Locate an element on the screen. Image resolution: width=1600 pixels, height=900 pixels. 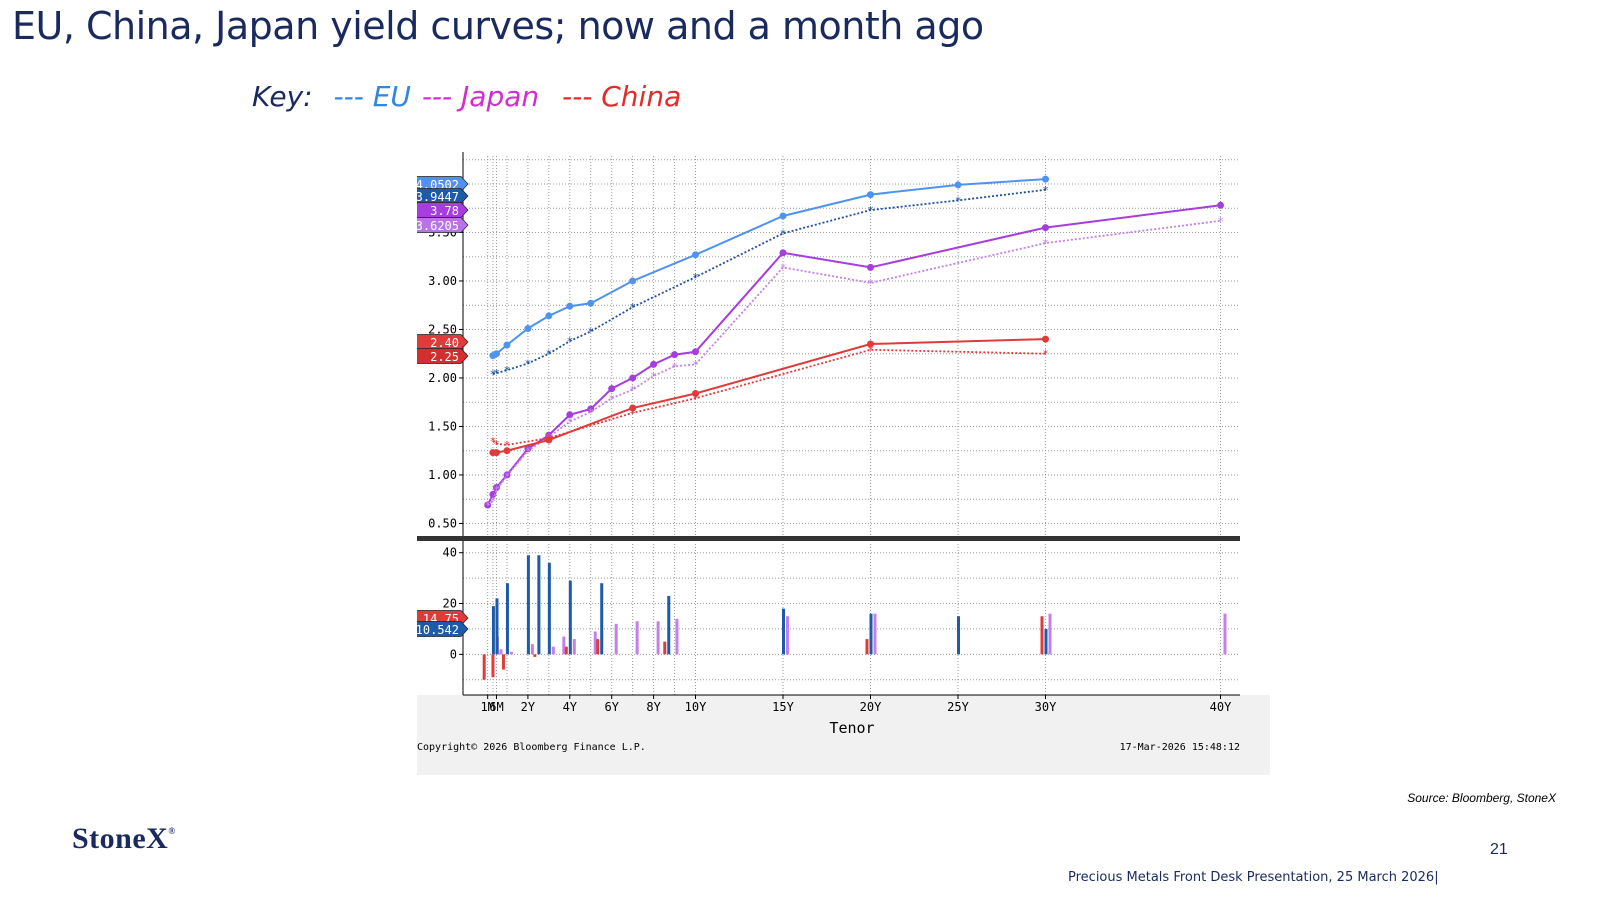
y-tick-label: 40 is located at coordinates (450, 553).